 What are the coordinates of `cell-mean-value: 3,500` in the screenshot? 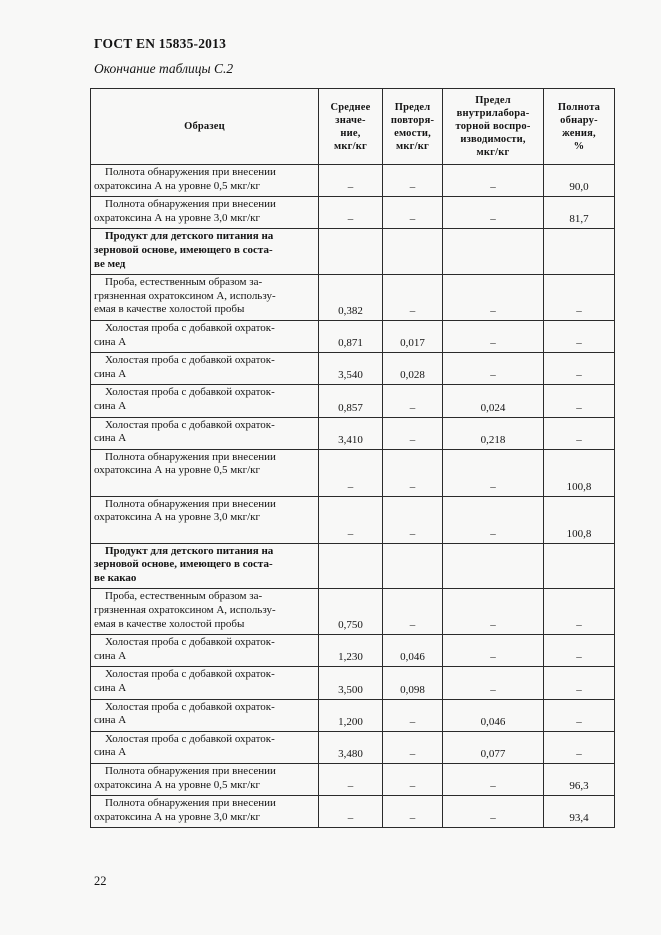 It's located at (350, 683).